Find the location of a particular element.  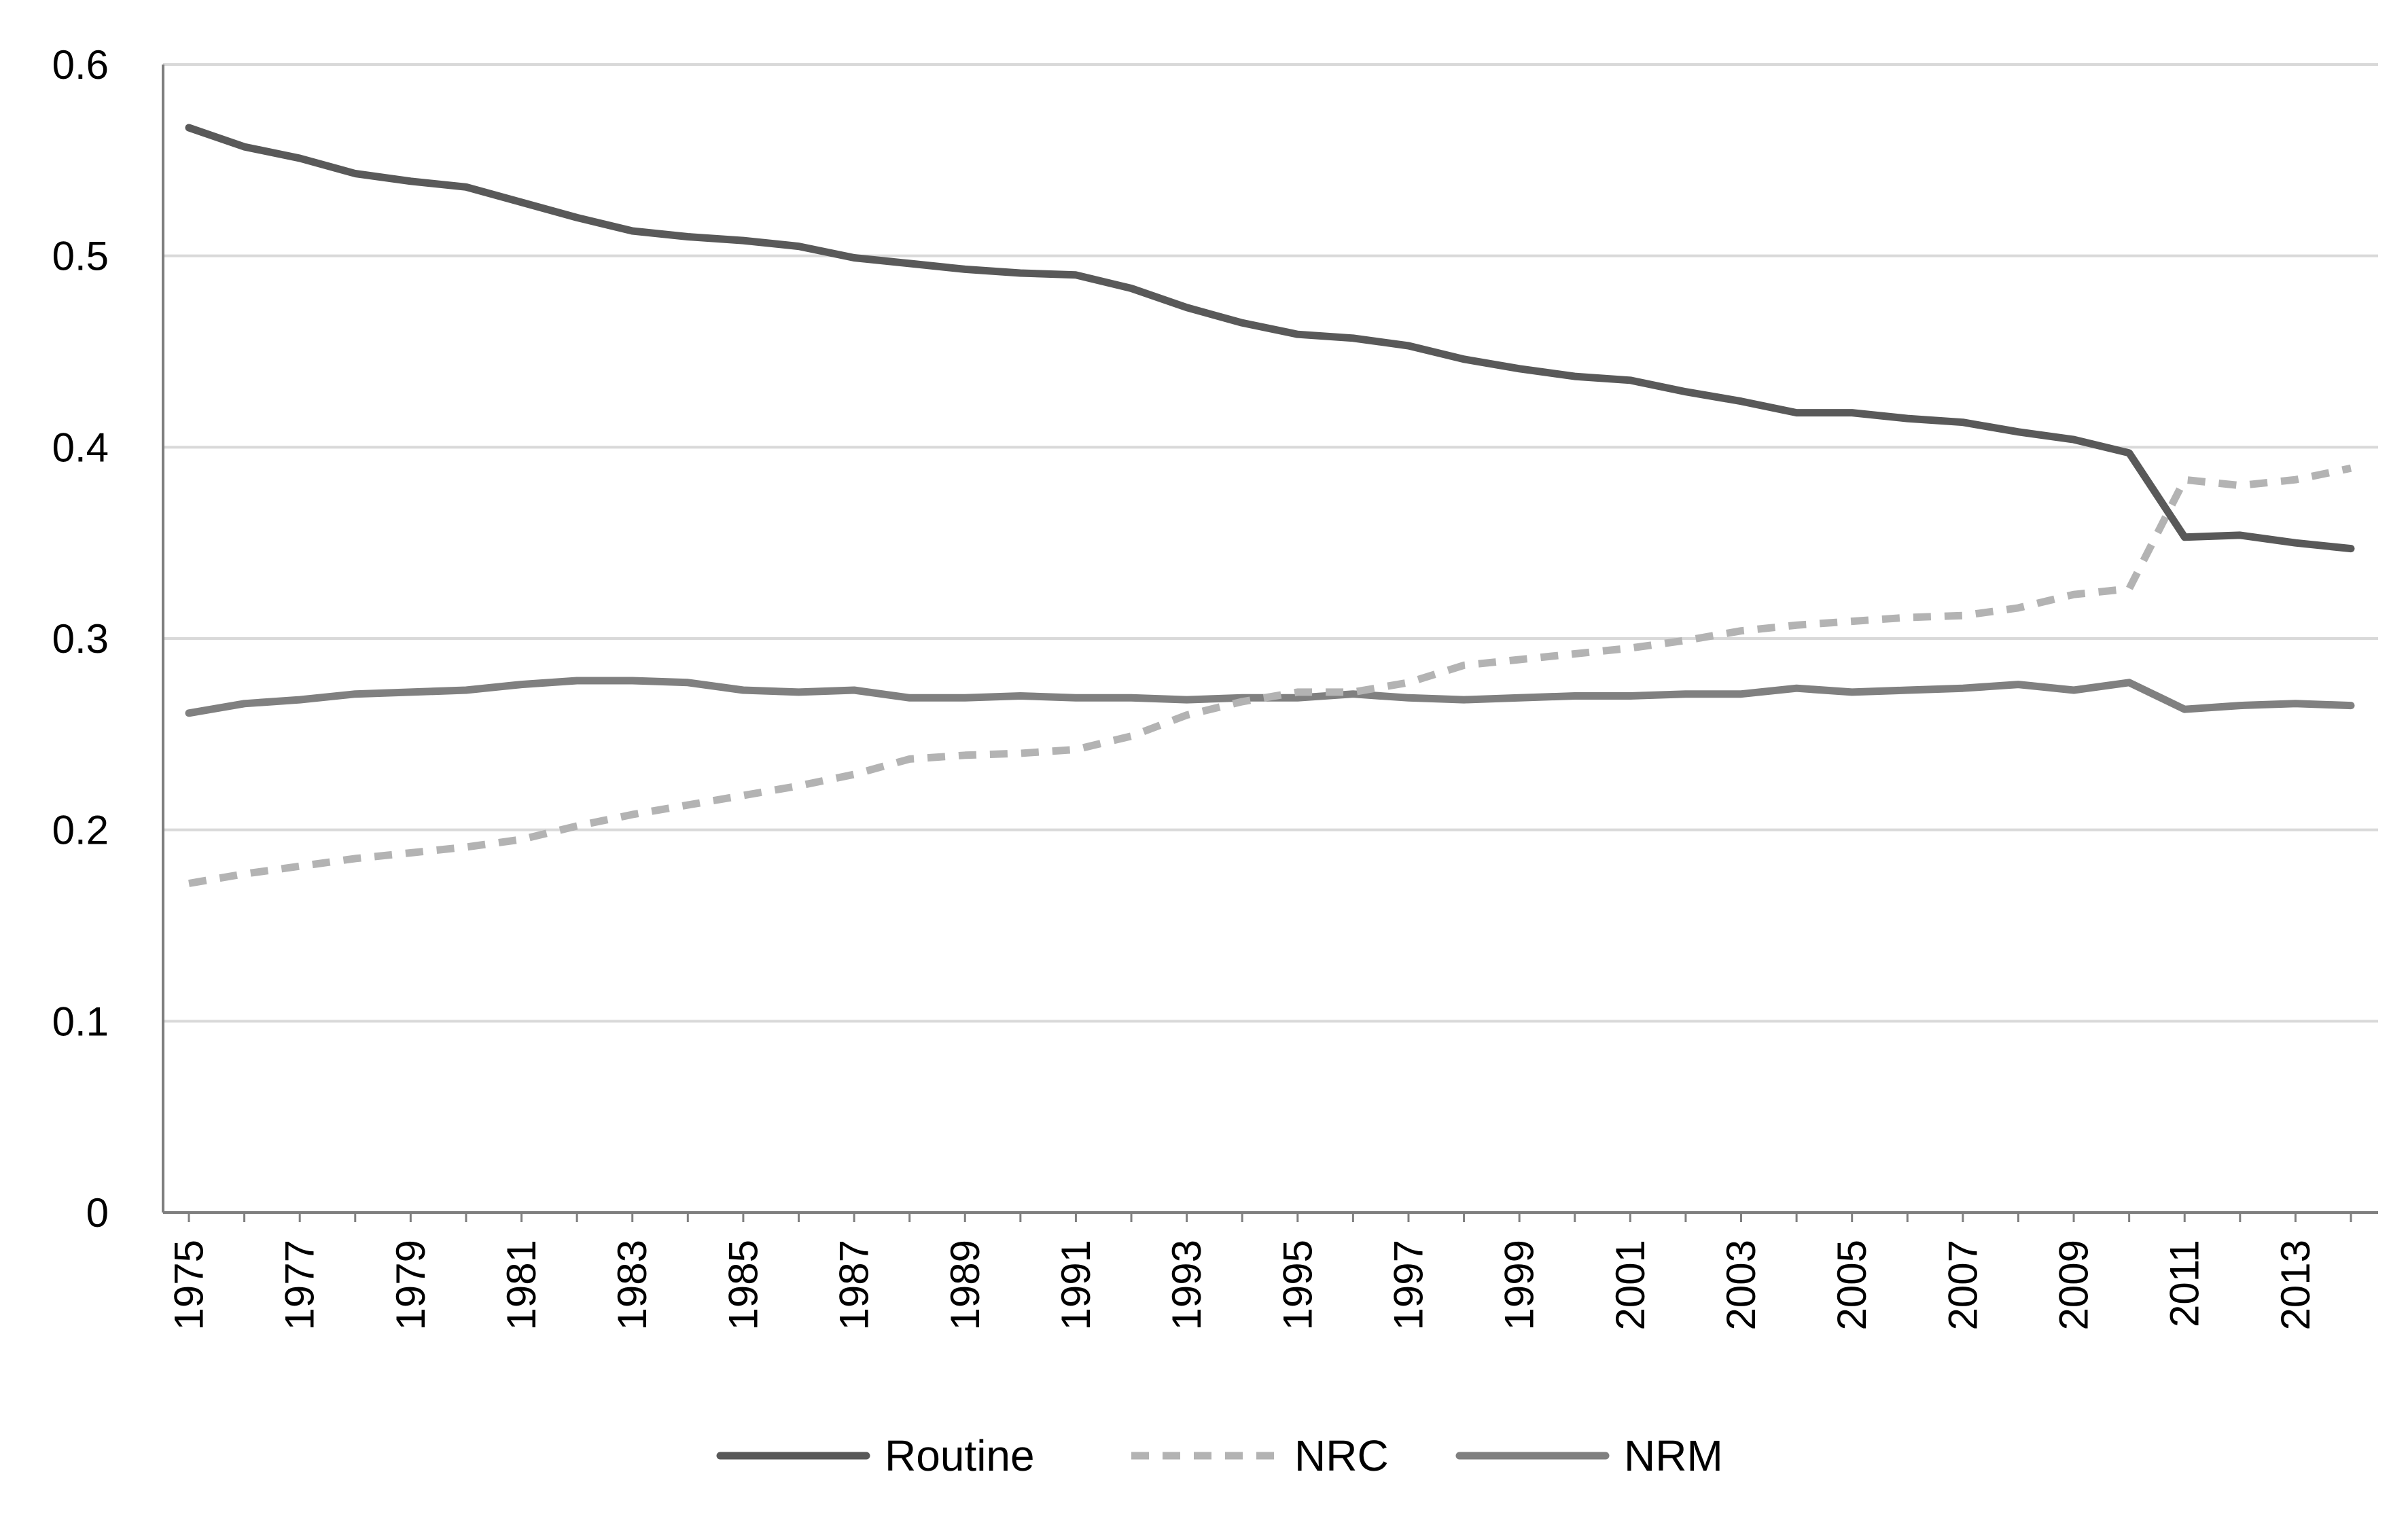

x-tick-label: 1977 is located at coordinates (300, 1285).